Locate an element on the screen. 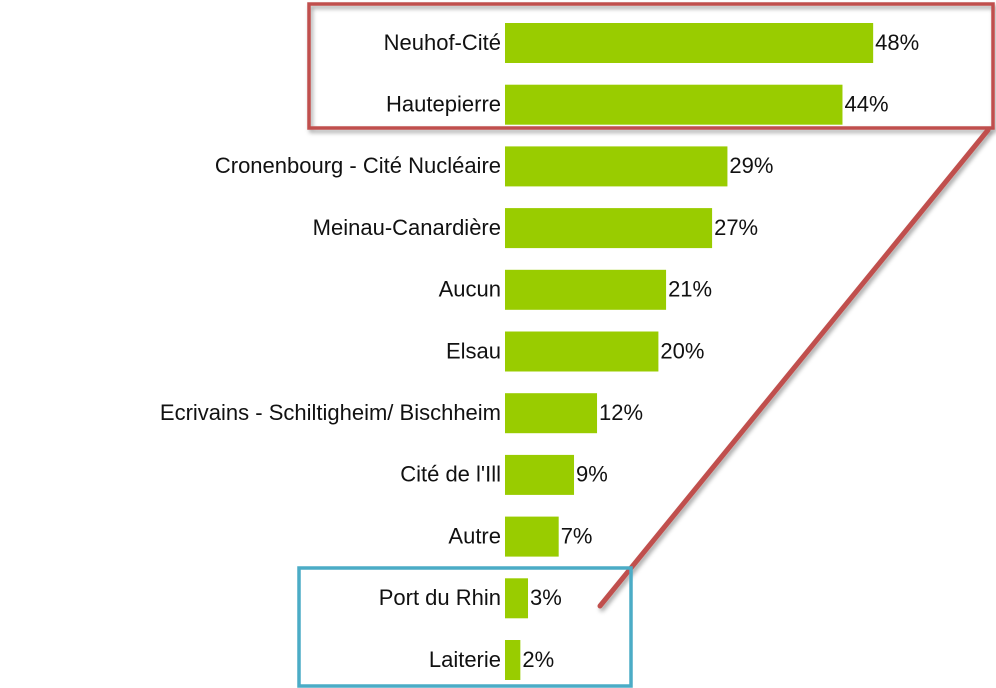  category-label: Neuhof-Cité is located at coordinates (442, 42).